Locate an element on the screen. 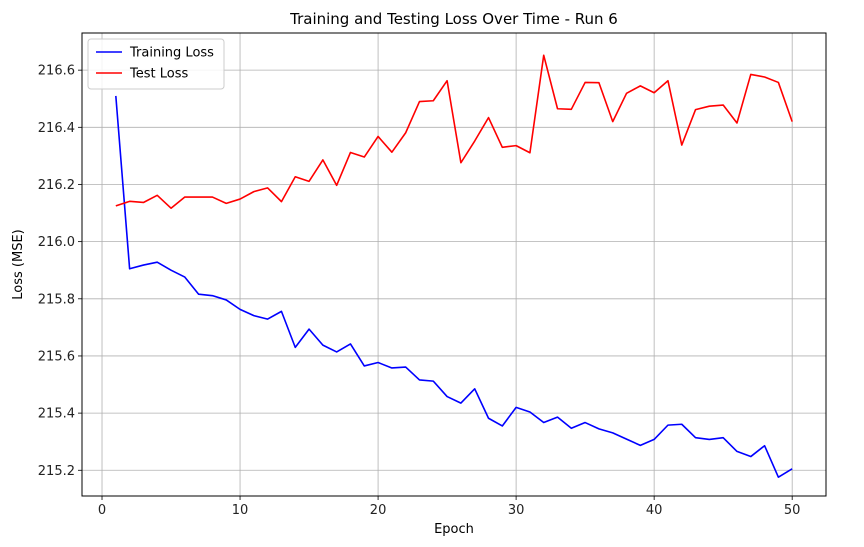  y-tick-label: 216.0 is located at coordinates (56, 242).